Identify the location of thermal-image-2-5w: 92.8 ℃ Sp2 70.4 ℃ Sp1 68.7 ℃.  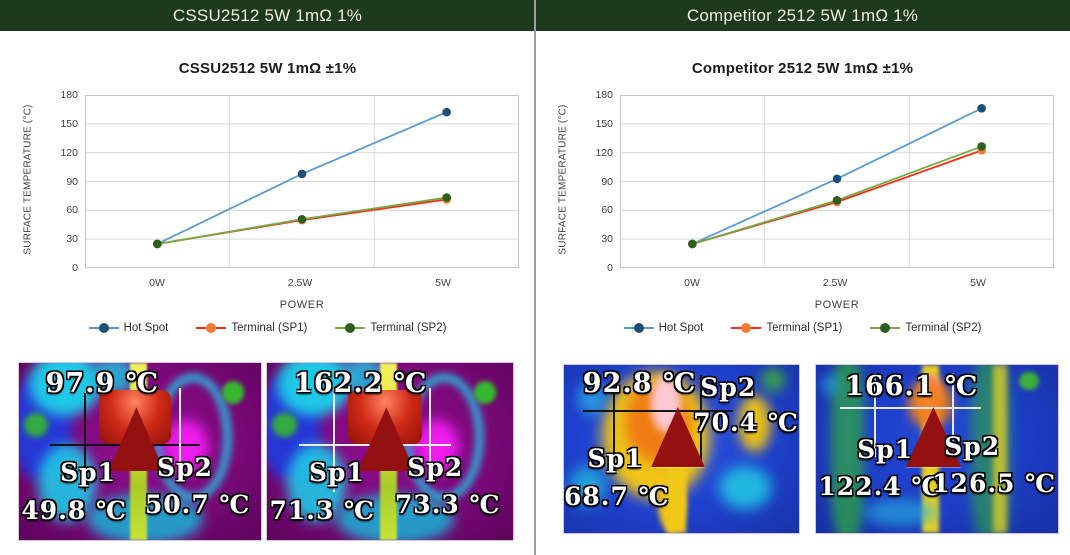
(681, 449).